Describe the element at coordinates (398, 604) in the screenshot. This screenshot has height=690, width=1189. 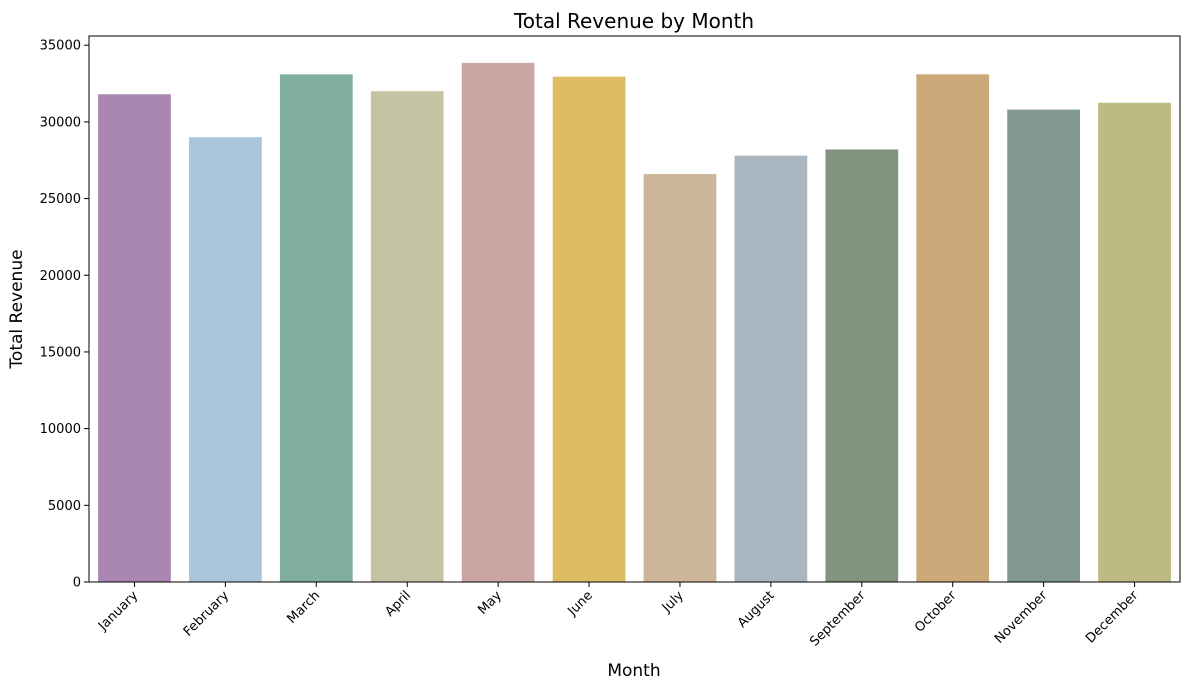
I see `x-tick-label: April` at that location.